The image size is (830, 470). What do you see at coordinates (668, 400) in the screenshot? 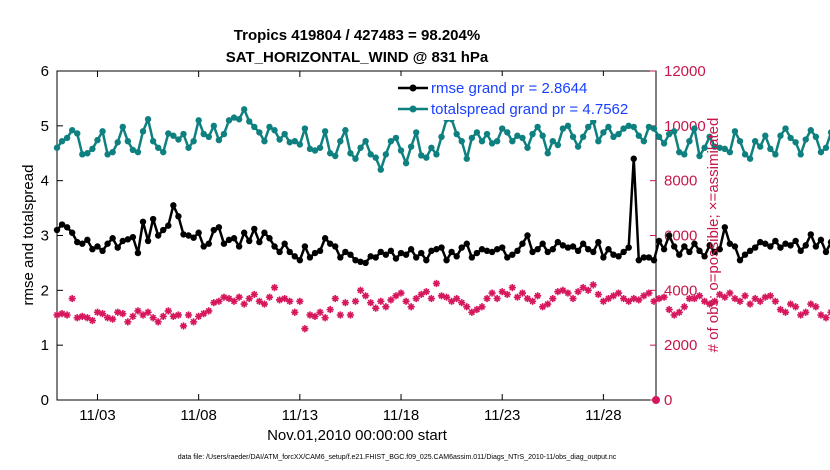
I see `y-right-tick-label: 0` at bounding box center [668, 400].